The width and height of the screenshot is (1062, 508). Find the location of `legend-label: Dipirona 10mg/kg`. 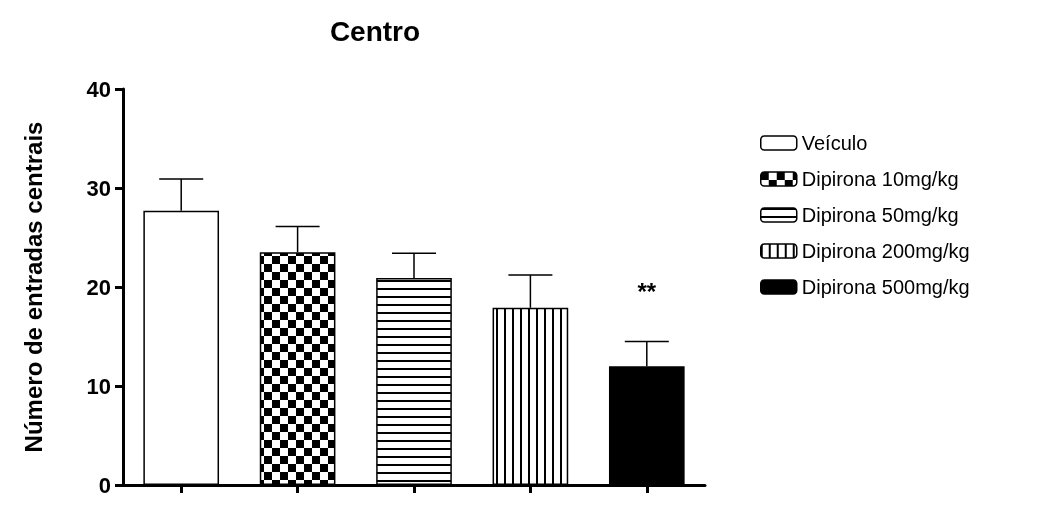

legend-label: Dipirona 10mg/kg is located at coordinates (880, 179).